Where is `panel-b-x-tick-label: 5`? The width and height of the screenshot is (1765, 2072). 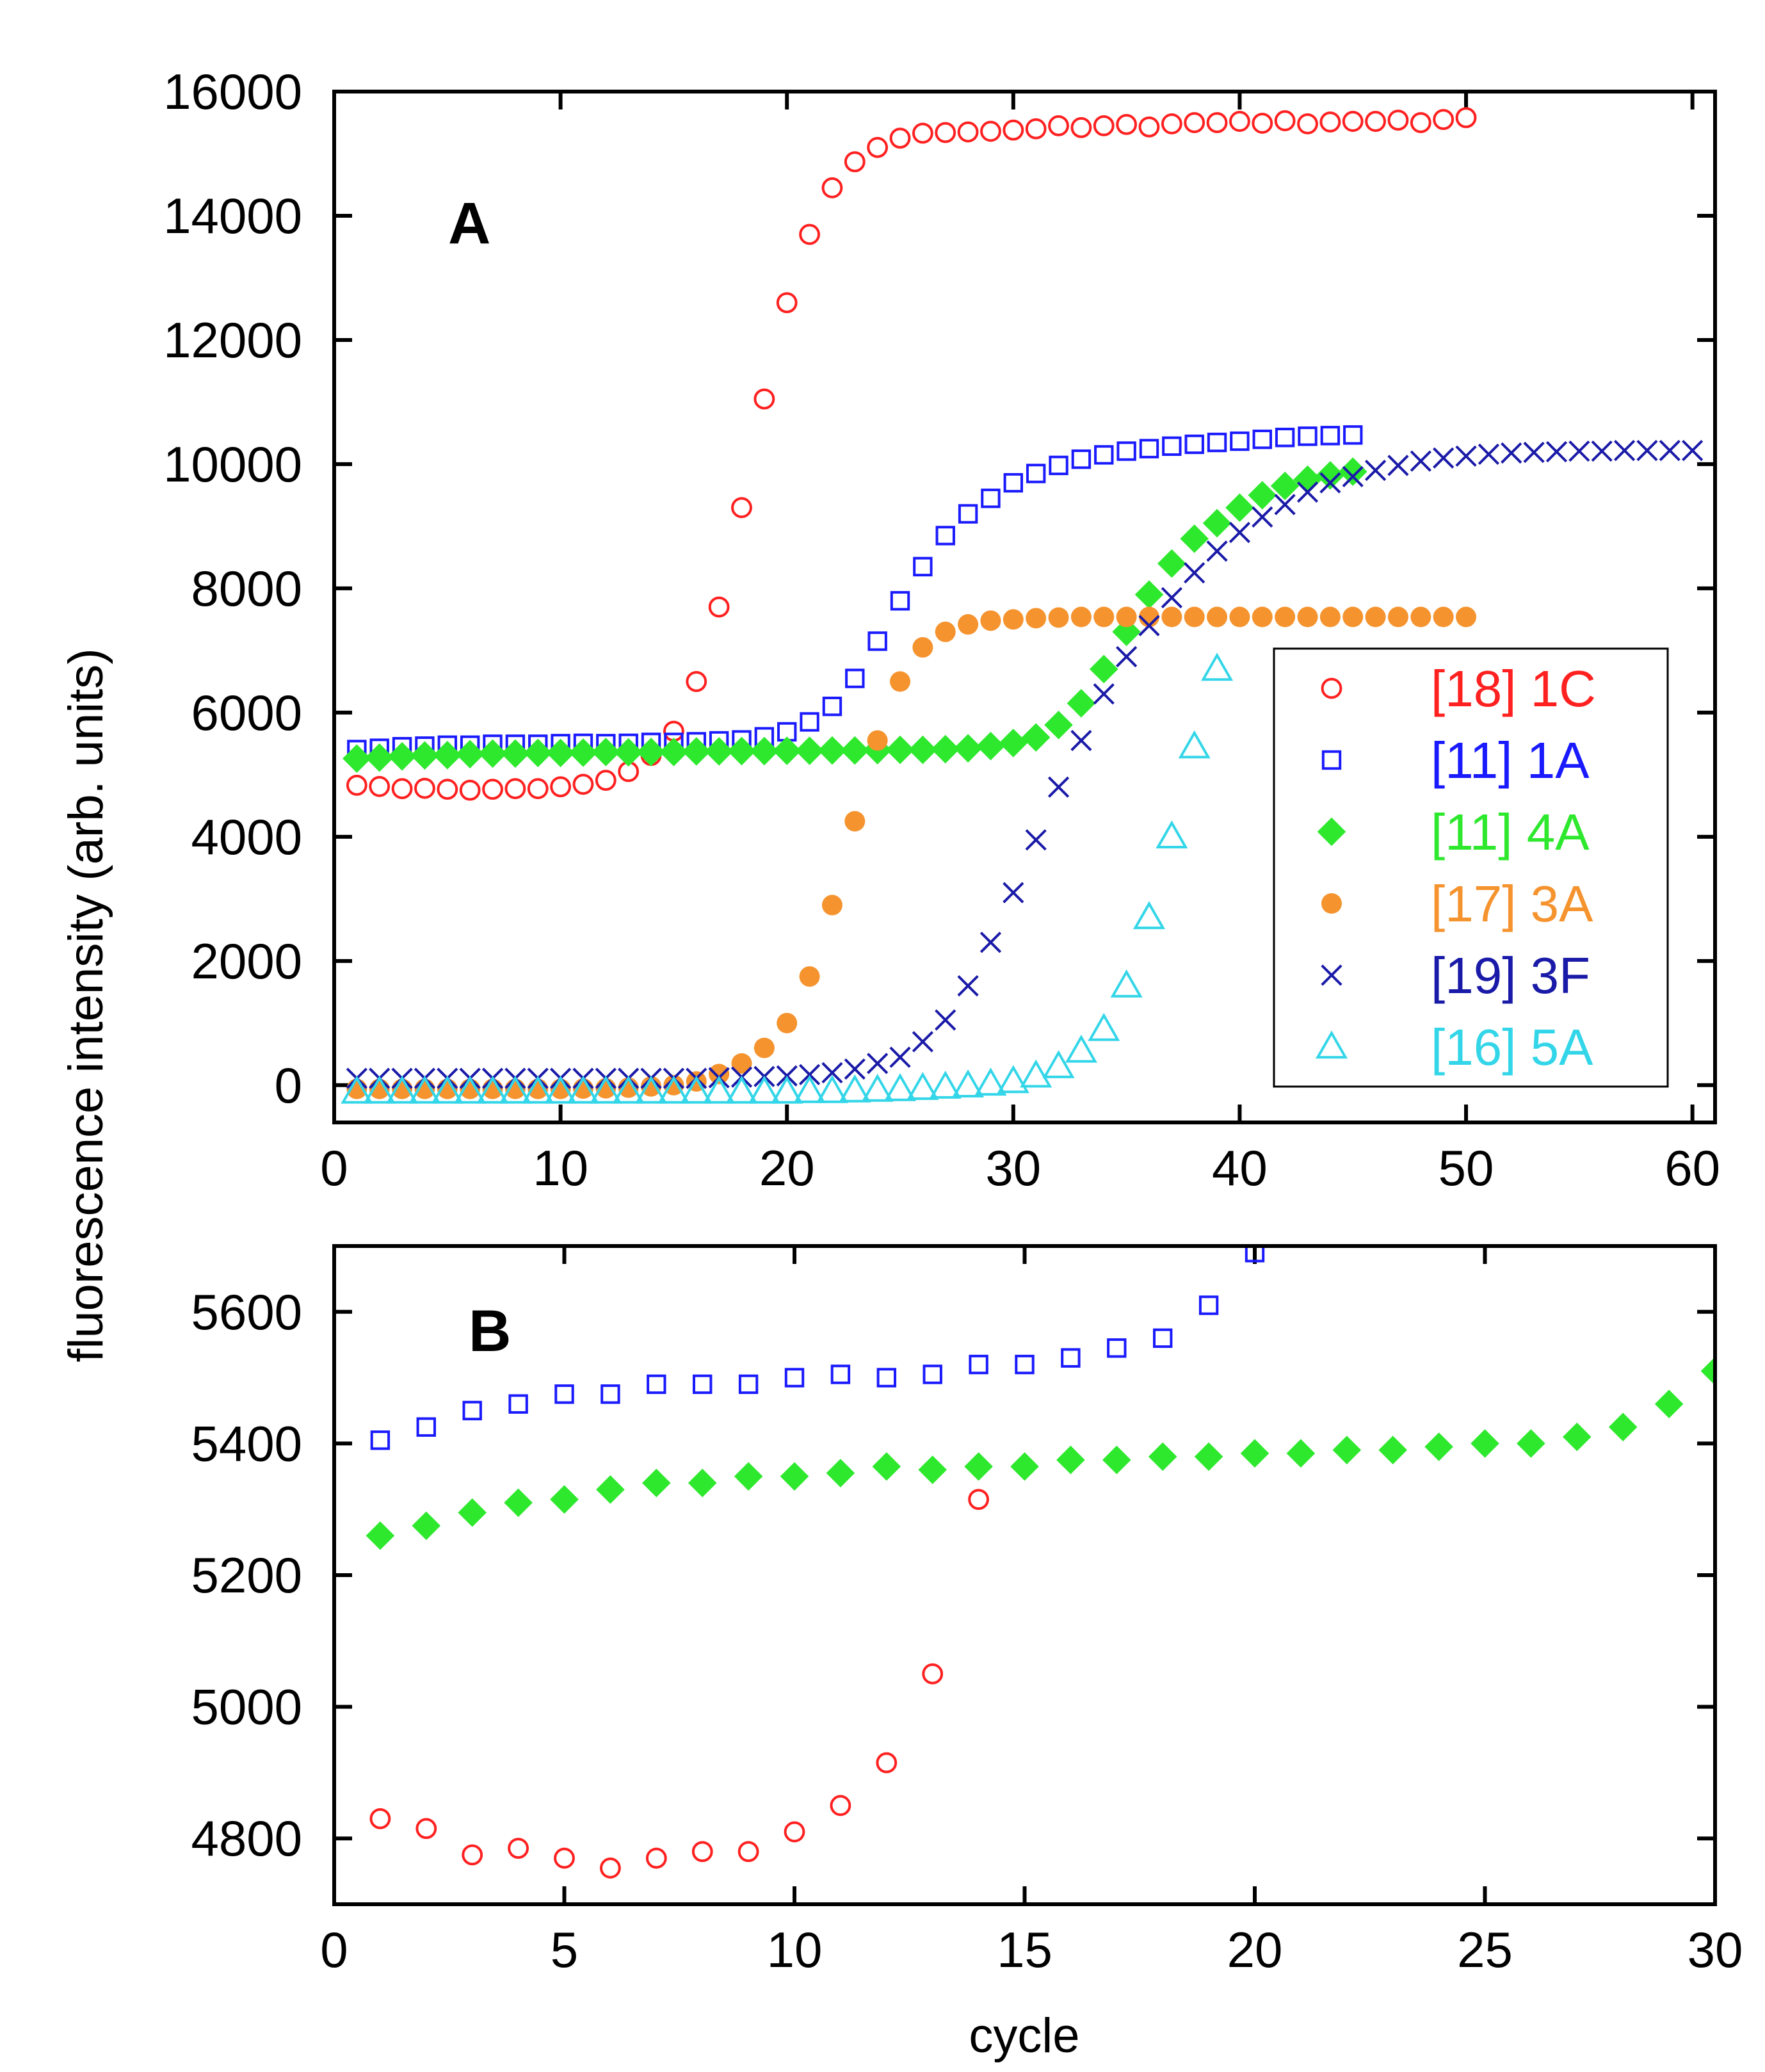 panel-b-x-tick-label: 5 is located at coordinates (564, 1950).